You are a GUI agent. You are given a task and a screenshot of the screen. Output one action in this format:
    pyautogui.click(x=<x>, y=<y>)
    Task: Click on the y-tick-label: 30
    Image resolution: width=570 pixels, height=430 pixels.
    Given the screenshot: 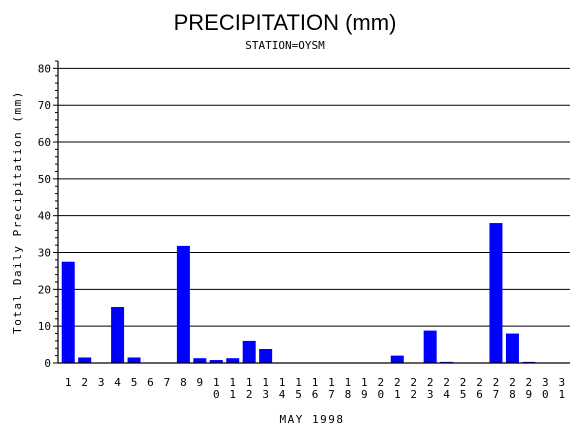 What is the action you would take?
    pyautogui.click(x=44, y=253)
    